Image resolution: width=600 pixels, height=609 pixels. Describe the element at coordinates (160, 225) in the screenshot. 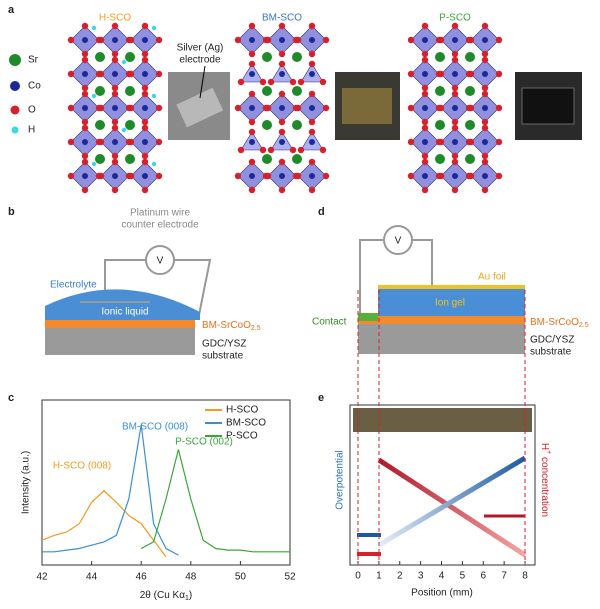

I see `wire-label: counter electrode` at that location.